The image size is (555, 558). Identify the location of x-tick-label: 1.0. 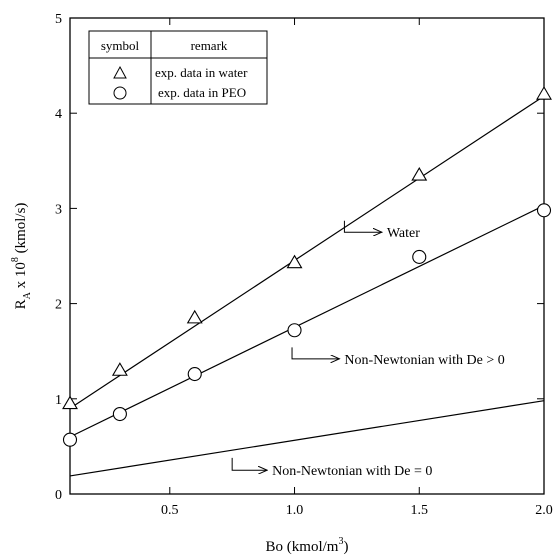
(295, 510).